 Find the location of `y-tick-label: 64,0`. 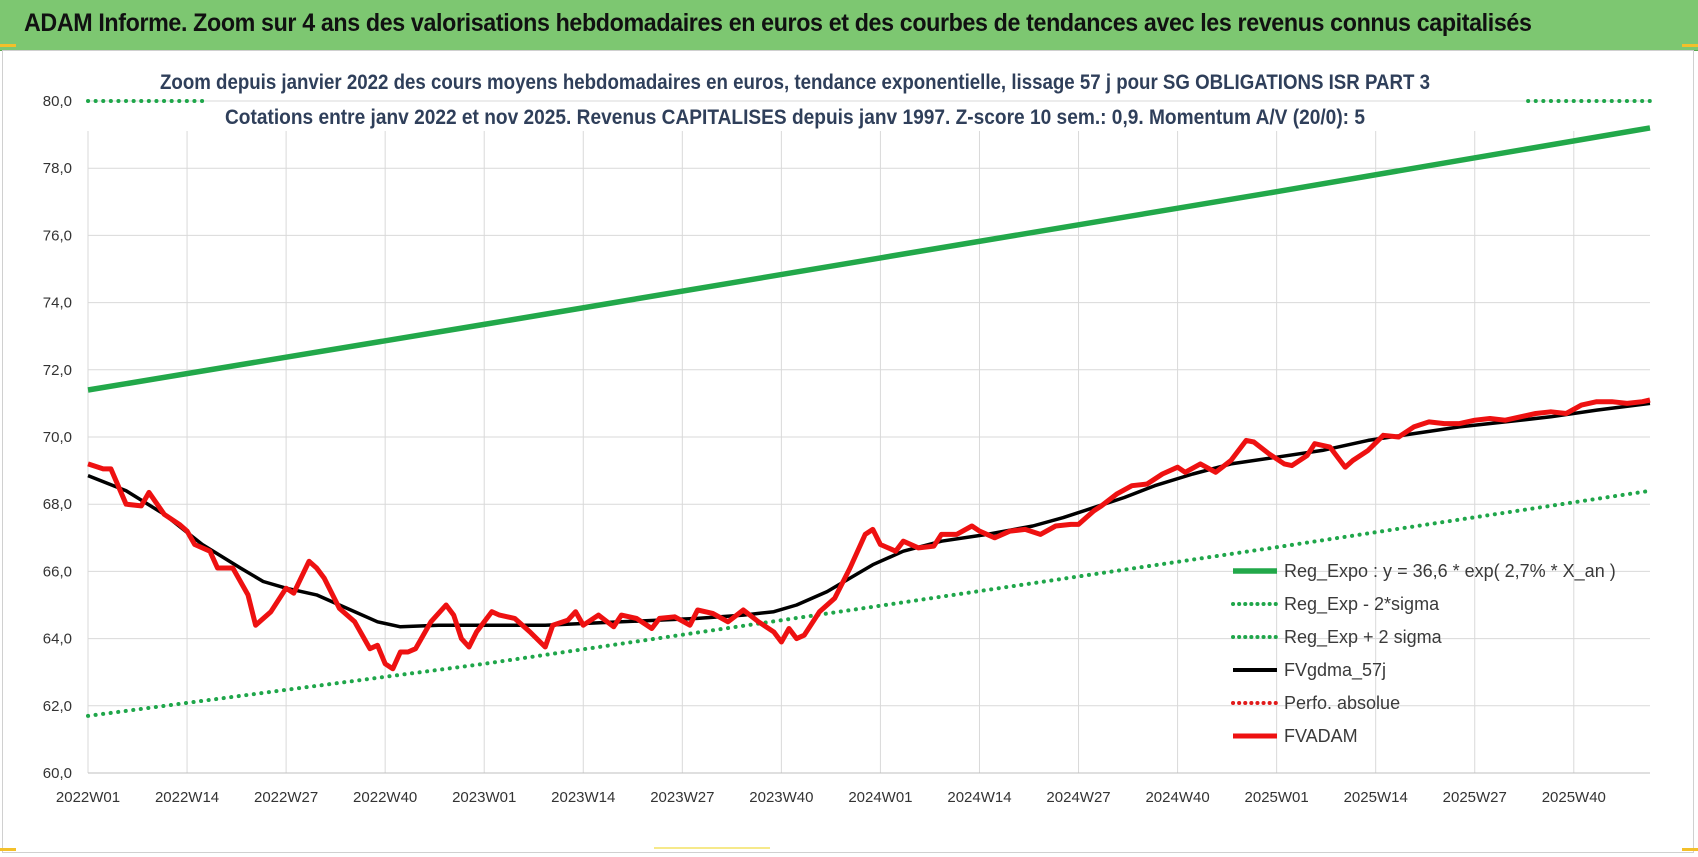

y-tick-label: 64,0 is located at coordinates (57, 639).